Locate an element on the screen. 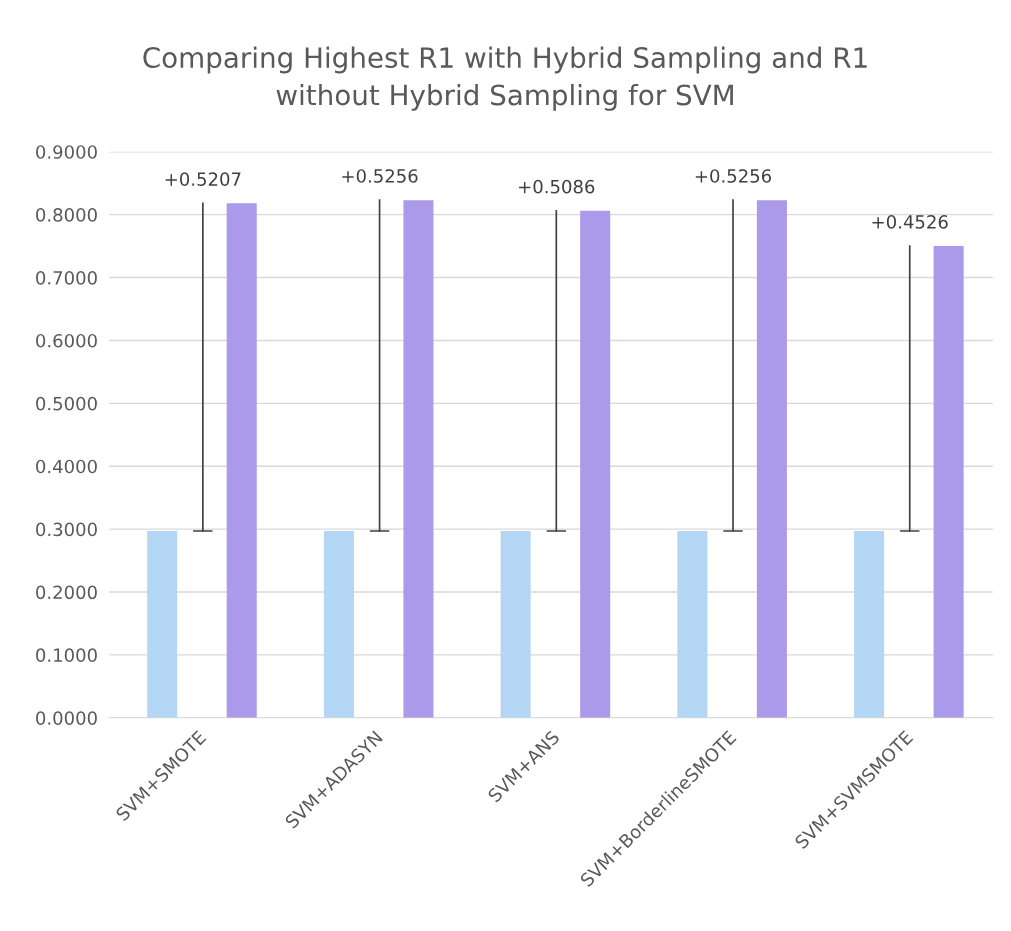 The width and height of the screenshot is (1011, 931). annotation: +0.4526 is located at coordinates (910, 222).